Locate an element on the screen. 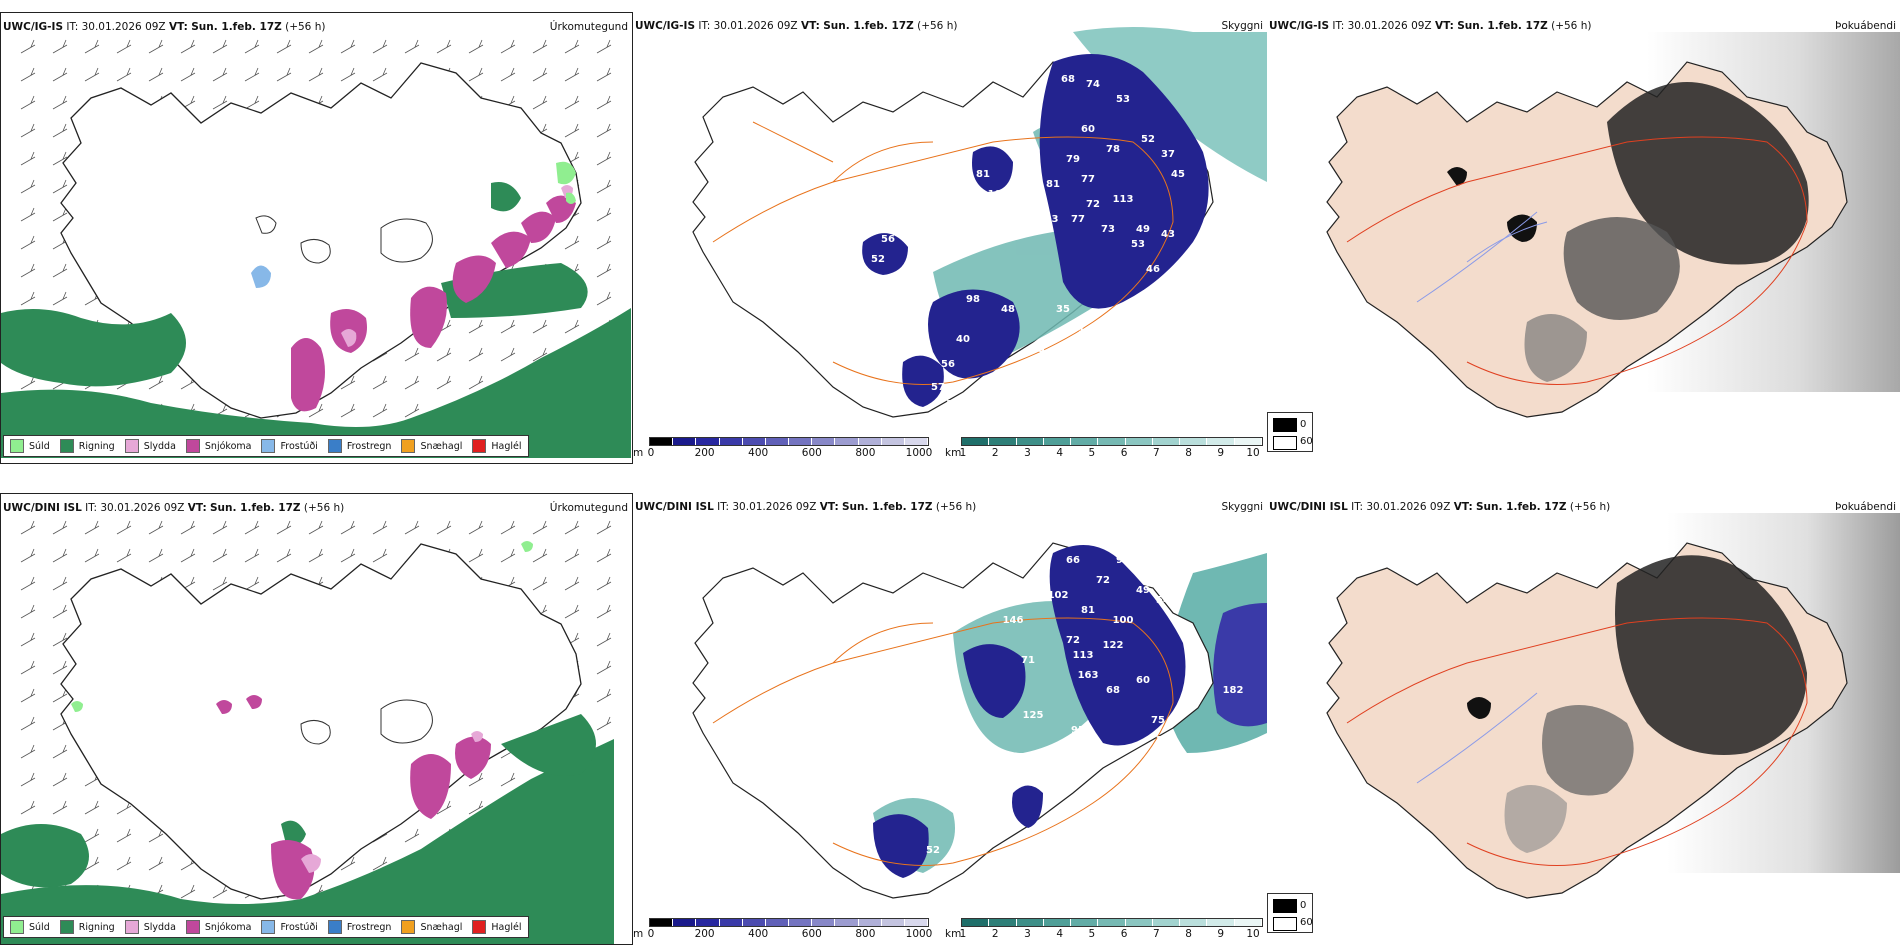  visibility-value-label: 57 is located at coordinates (938, 387).